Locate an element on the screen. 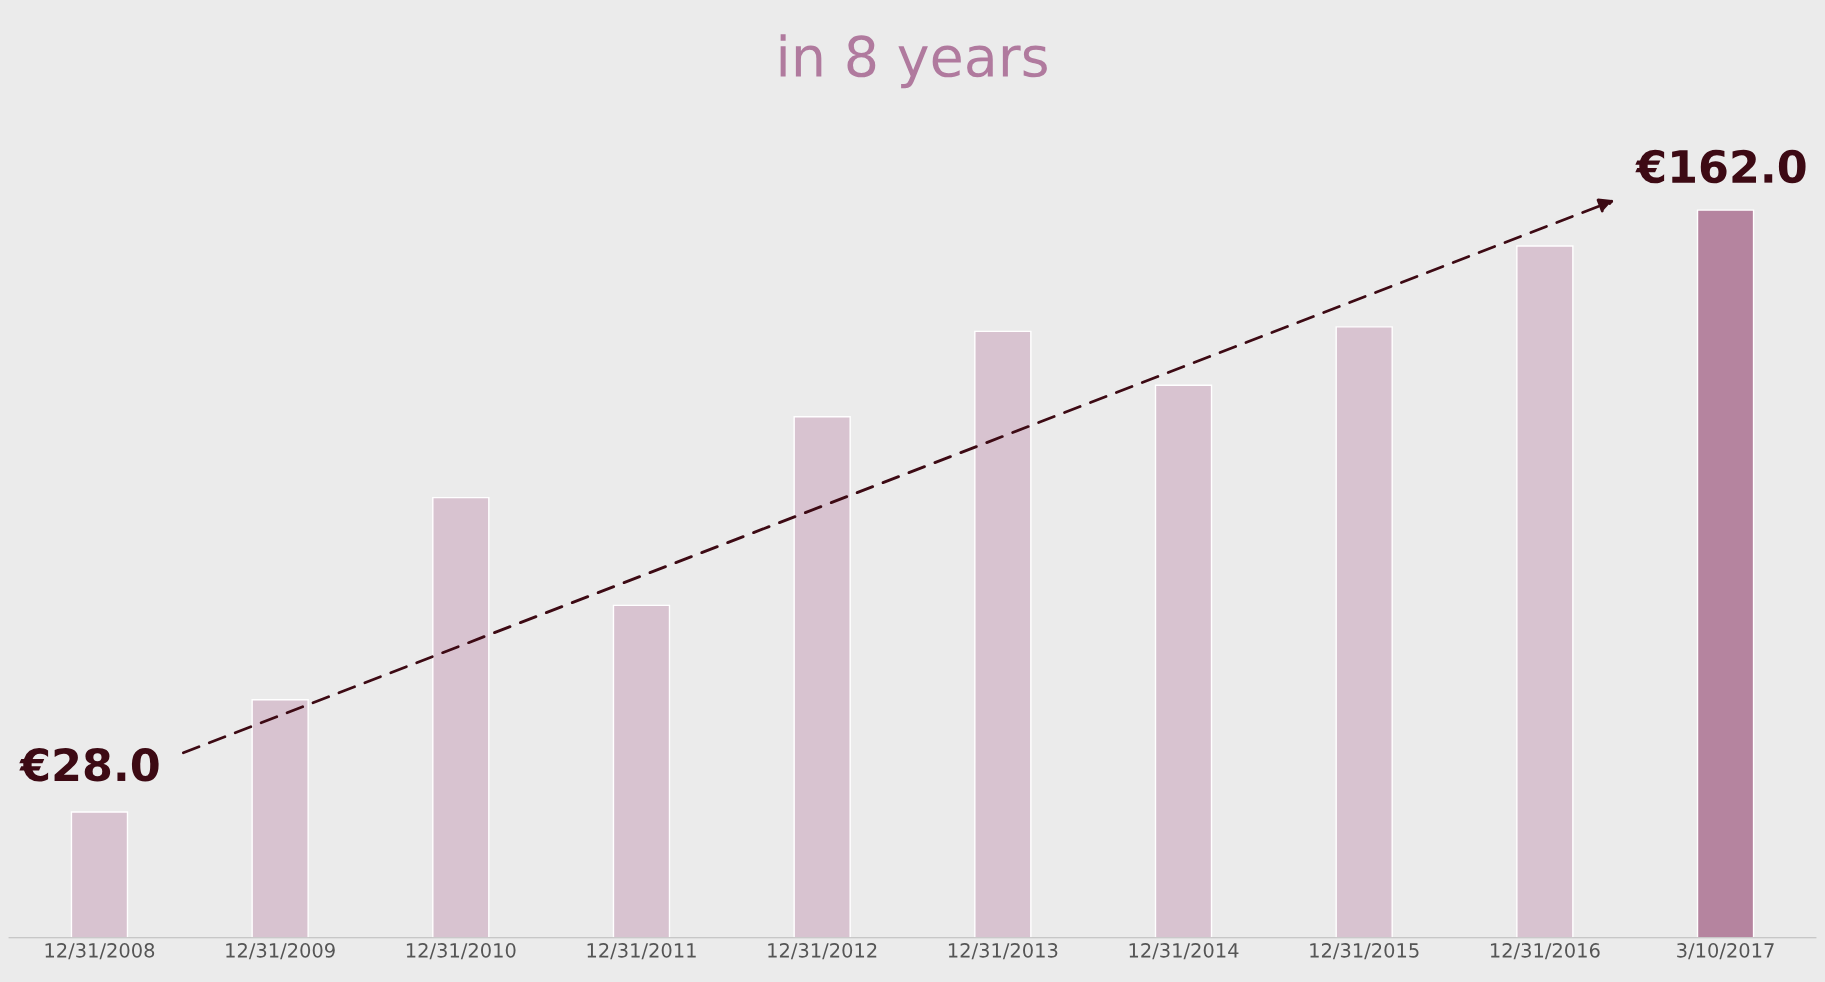 This screenshot has width=1825, height=982. x-tick-label: 12/31/2009 is located at coordinates (280, 951).